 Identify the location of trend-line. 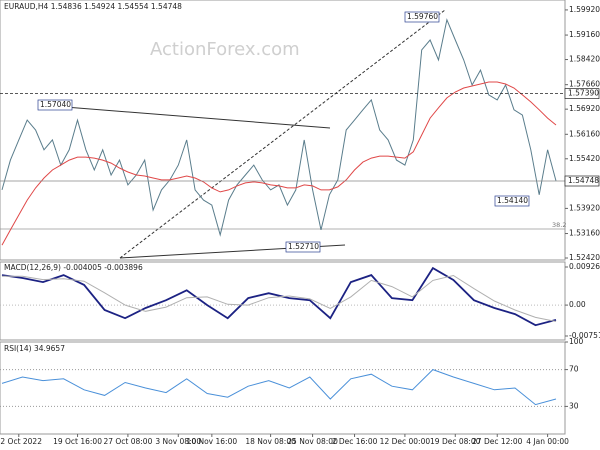
(185, 116).